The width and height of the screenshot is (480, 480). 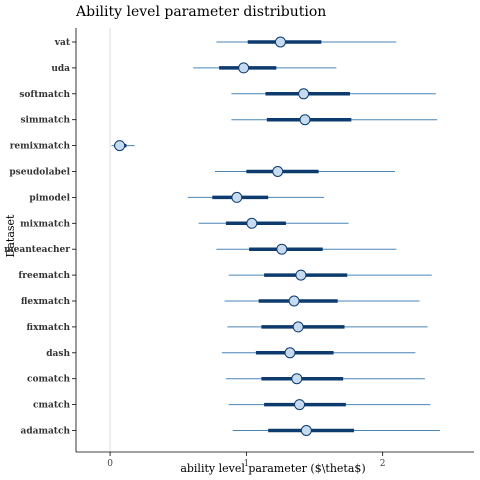 I want to click on y-tick-label: remixmatch, so click(x=40, y=147).